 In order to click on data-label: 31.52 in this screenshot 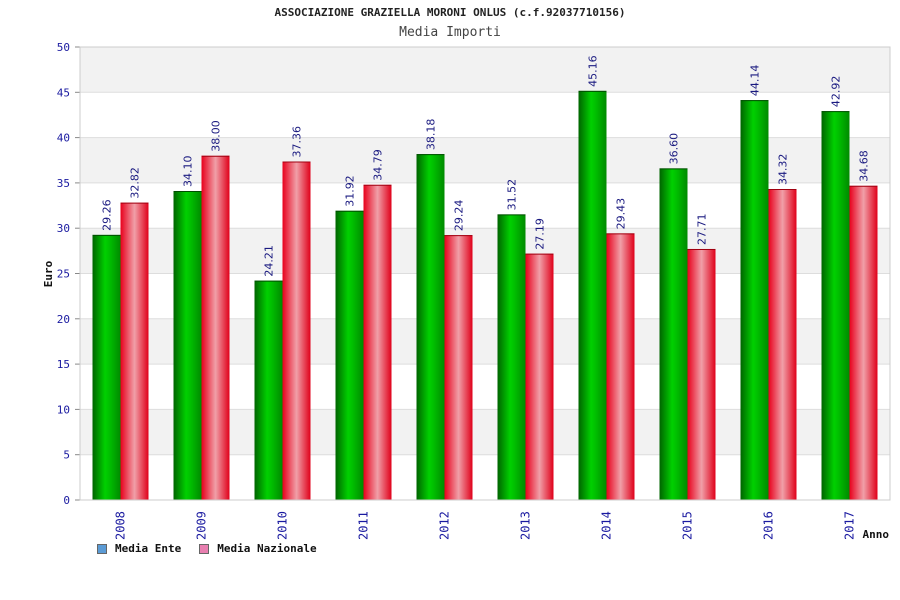, I will do `click(512, 195)`.